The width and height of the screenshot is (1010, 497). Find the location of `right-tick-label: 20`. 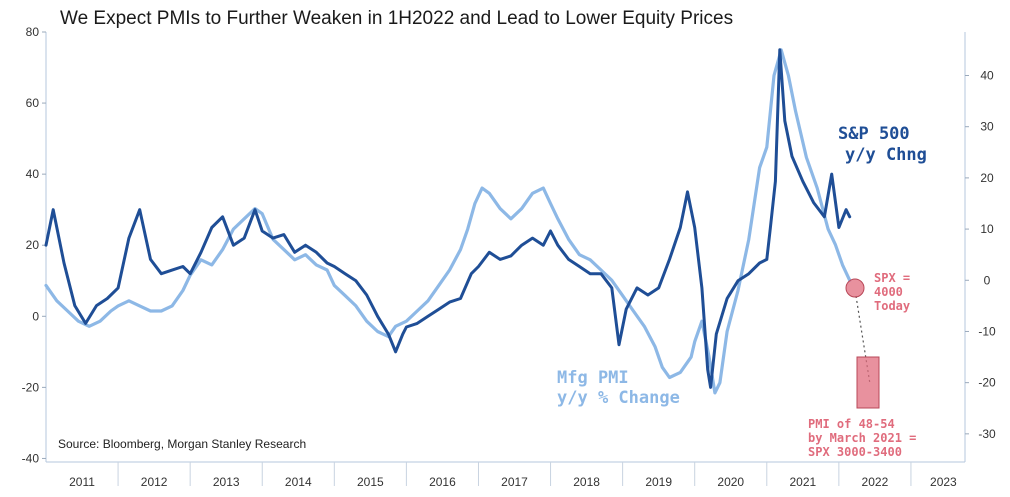

right-tick-label: 20 is located at coordinates (987, 178).